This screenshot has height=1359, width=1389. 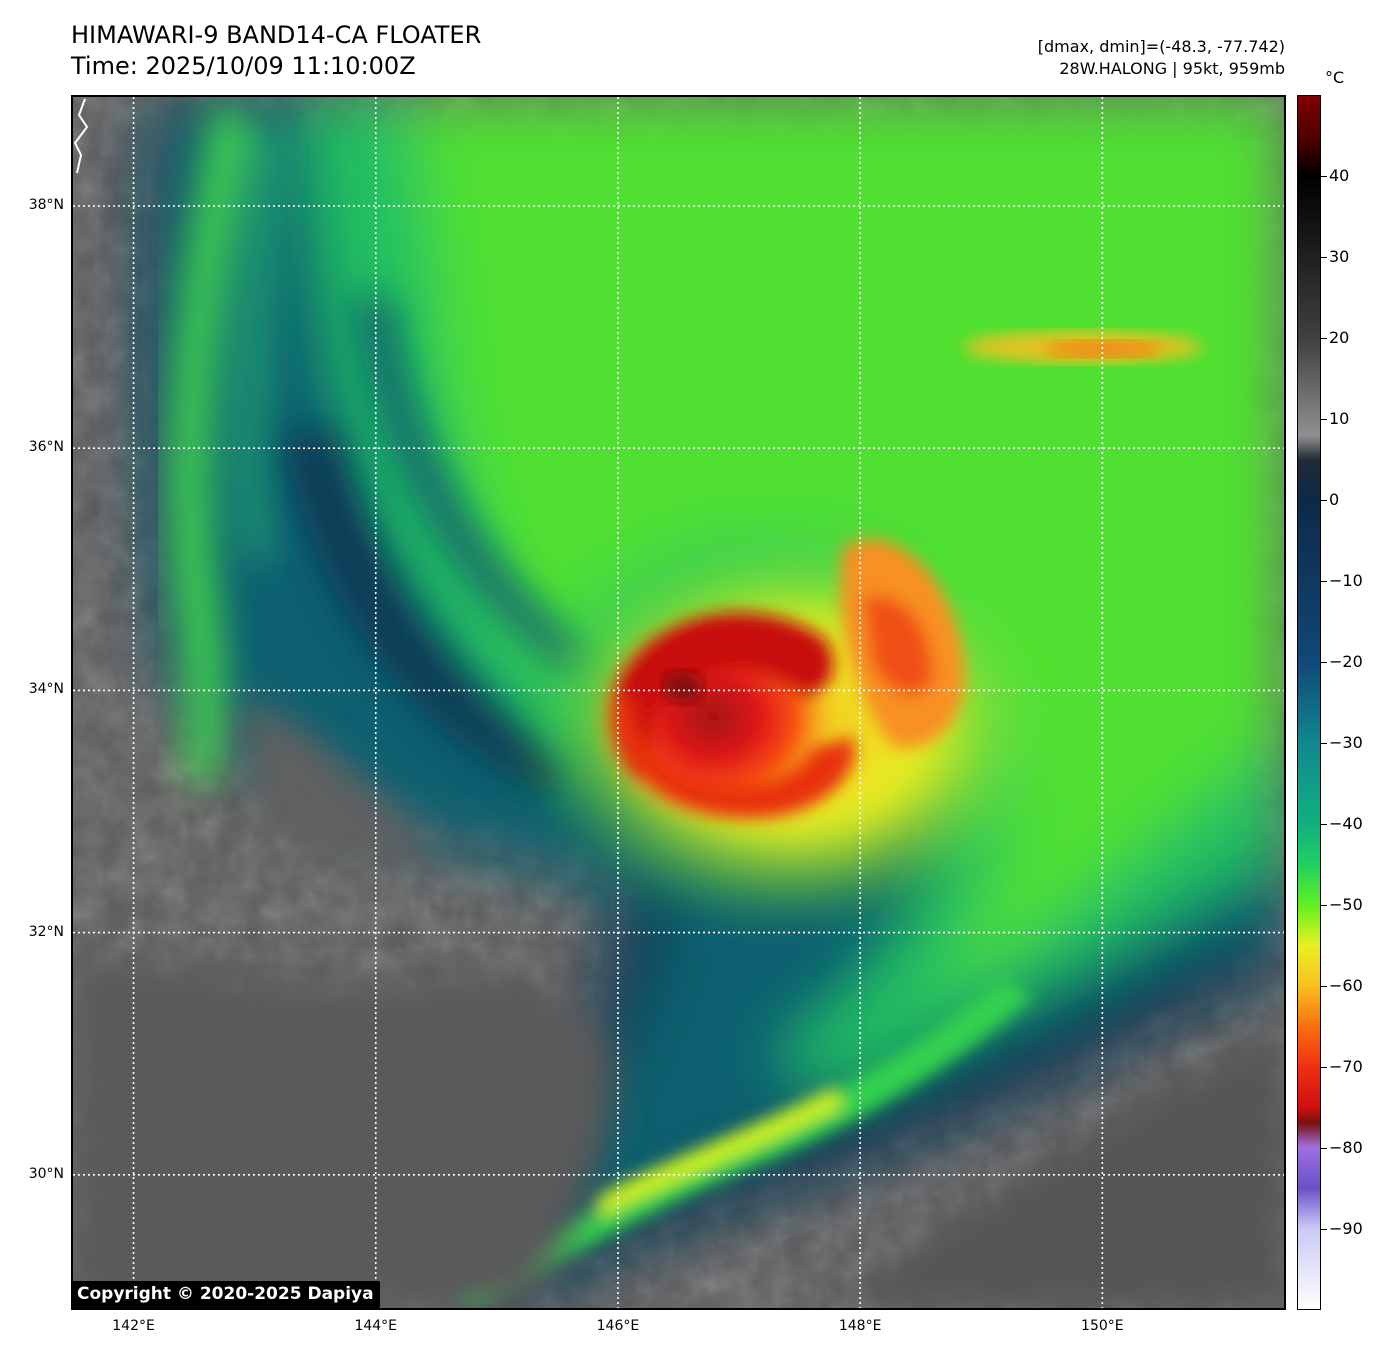 What do you see at coordinates (1346, 661) in the screenshot?
I see `colorbar-tick-label: −20` at bounding box center [1346, 661].